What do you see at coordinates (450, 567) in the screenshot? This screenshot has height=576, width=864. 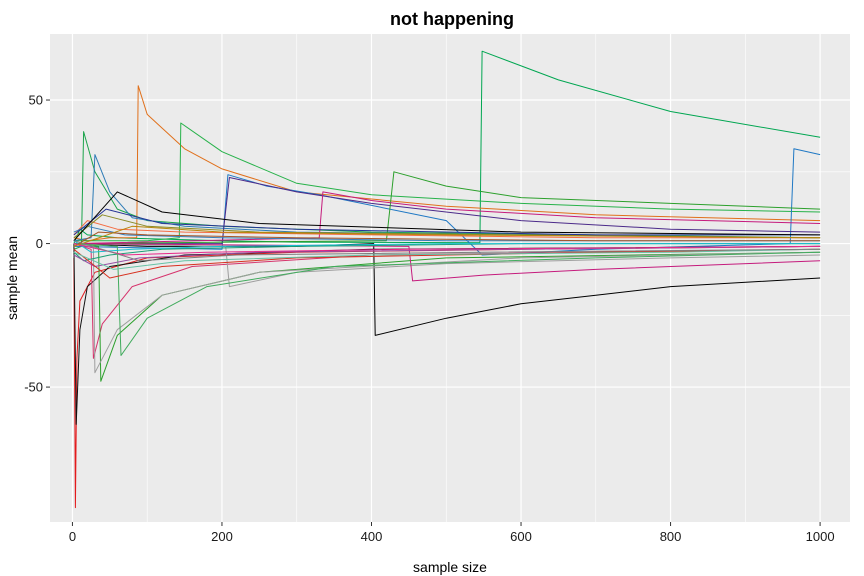 I see `x-axis-title: sample size` at bounding box center [450, 567].